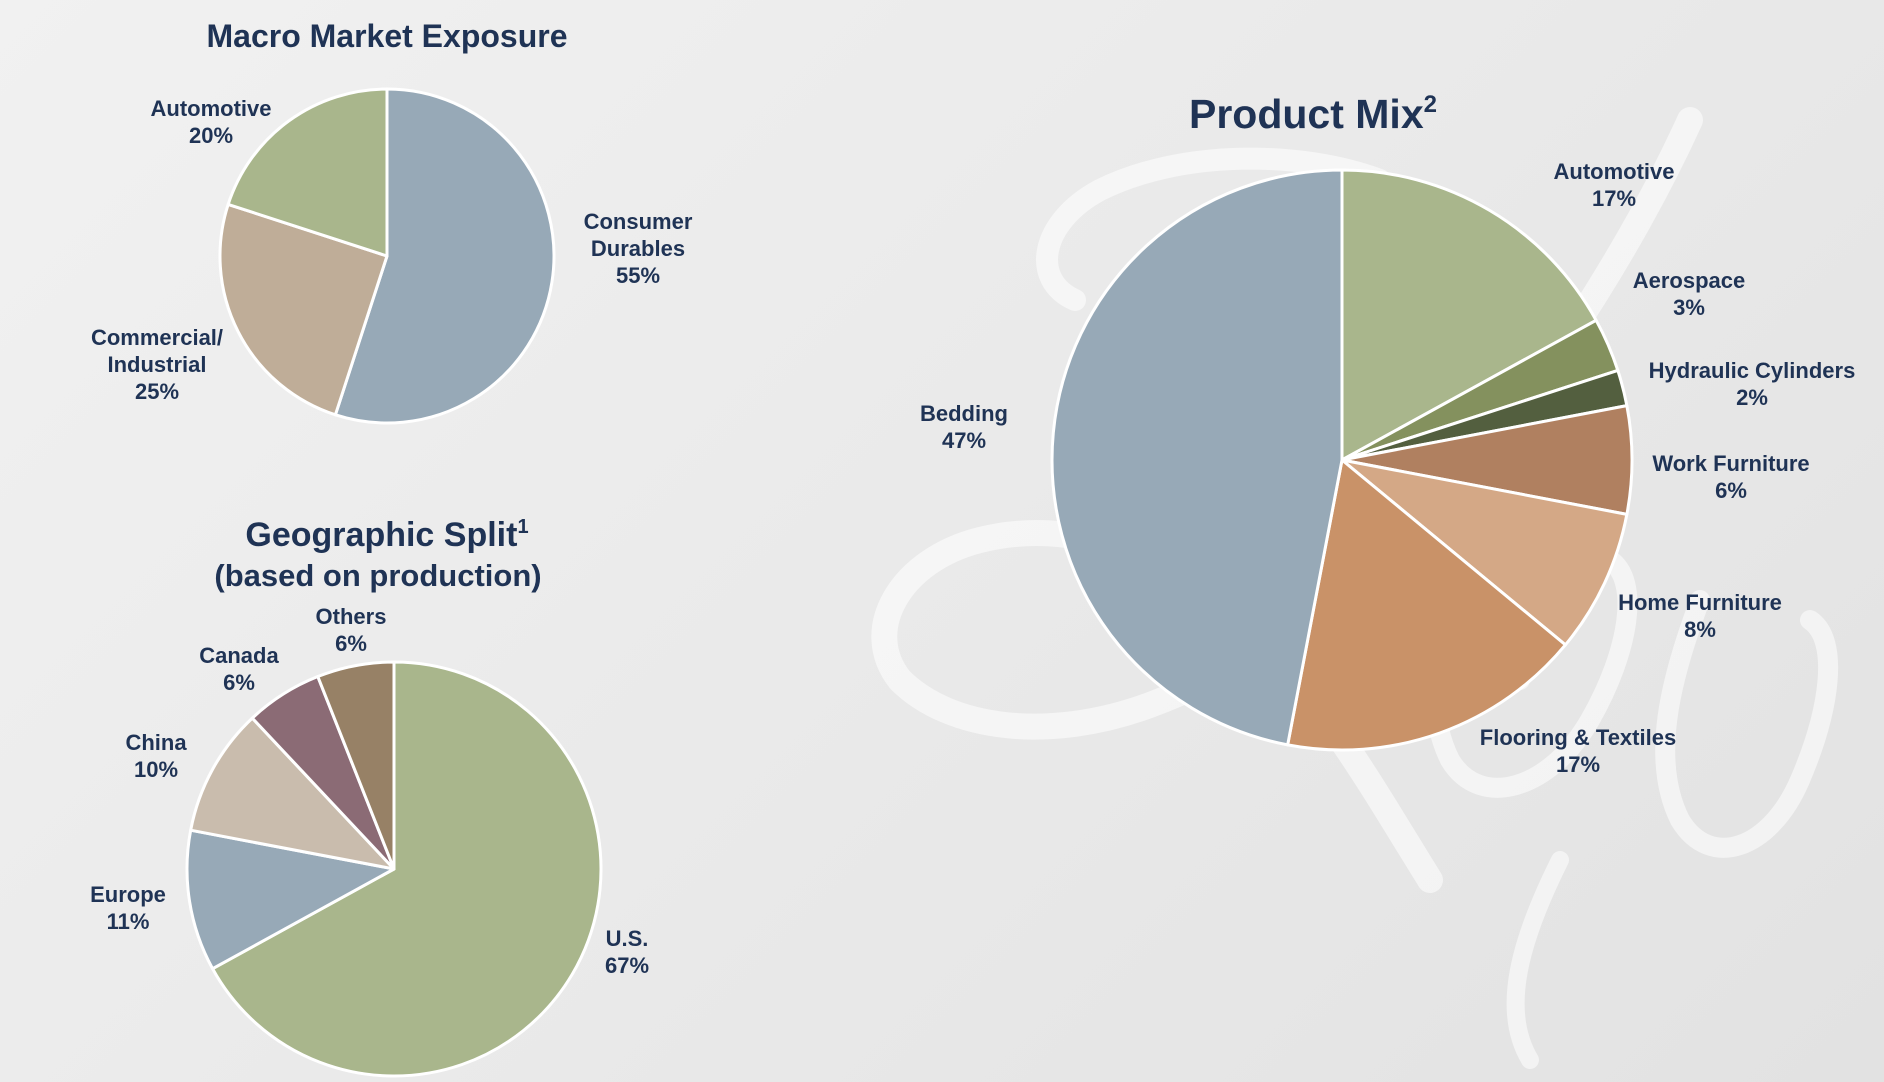 Image resolution: width=1884 pixels, height=1082 pixels. What do you see at coordinates (1731, 490) in the screenshot?
I see `product-label-work-percent: 6%` at bounding box center [1731, 490].